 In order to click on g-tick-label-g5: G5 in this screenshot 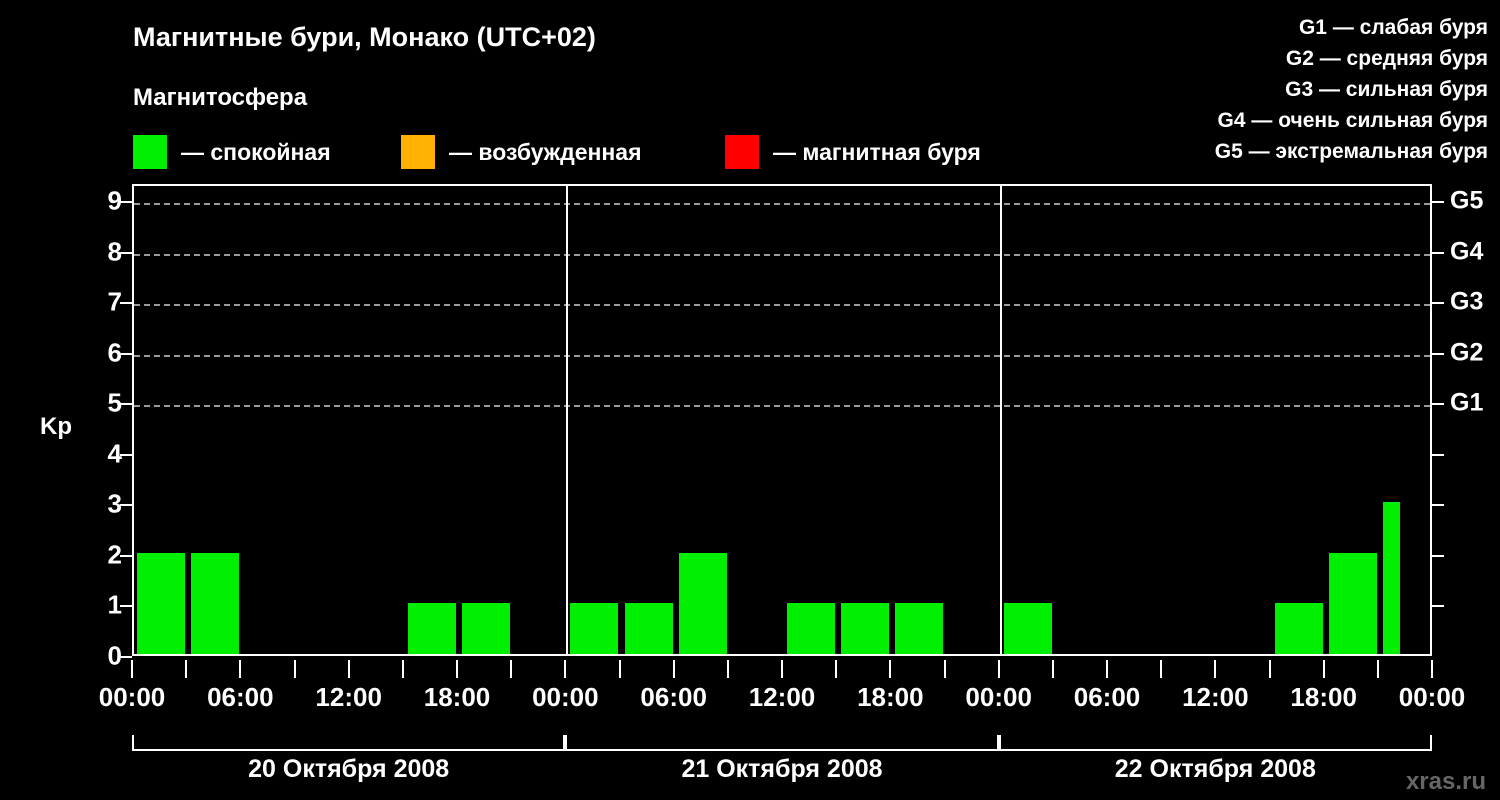, I will do `click(1467, 200)`.